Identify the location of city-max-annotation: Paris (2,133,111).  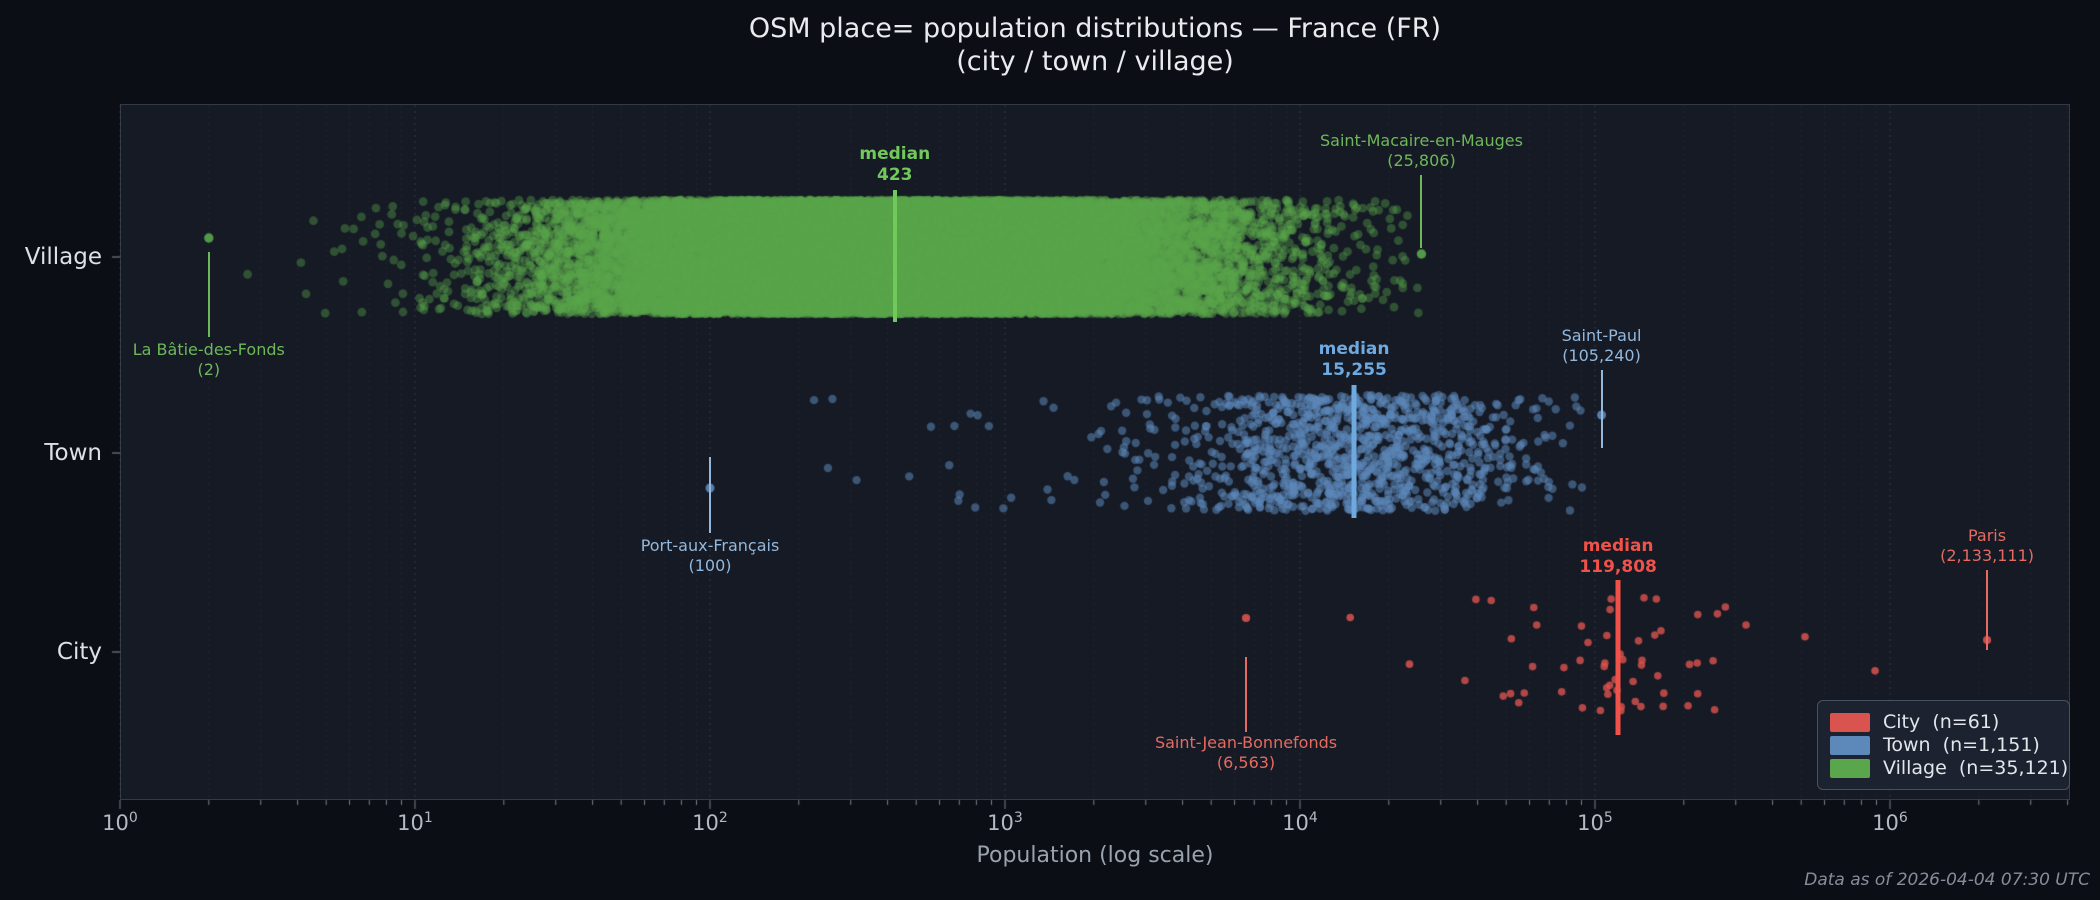
(1987, 546).